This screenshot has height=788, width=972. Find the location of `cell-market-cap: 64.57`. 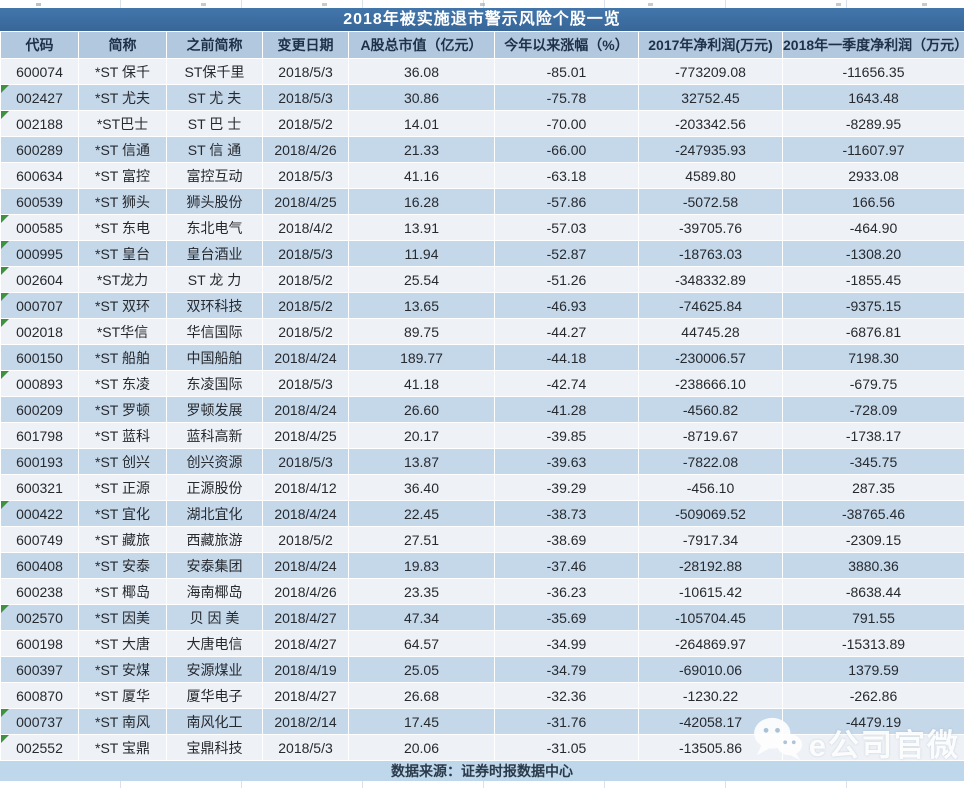

cell-market-cap: 64.57 is located at coordinates (421, 643).